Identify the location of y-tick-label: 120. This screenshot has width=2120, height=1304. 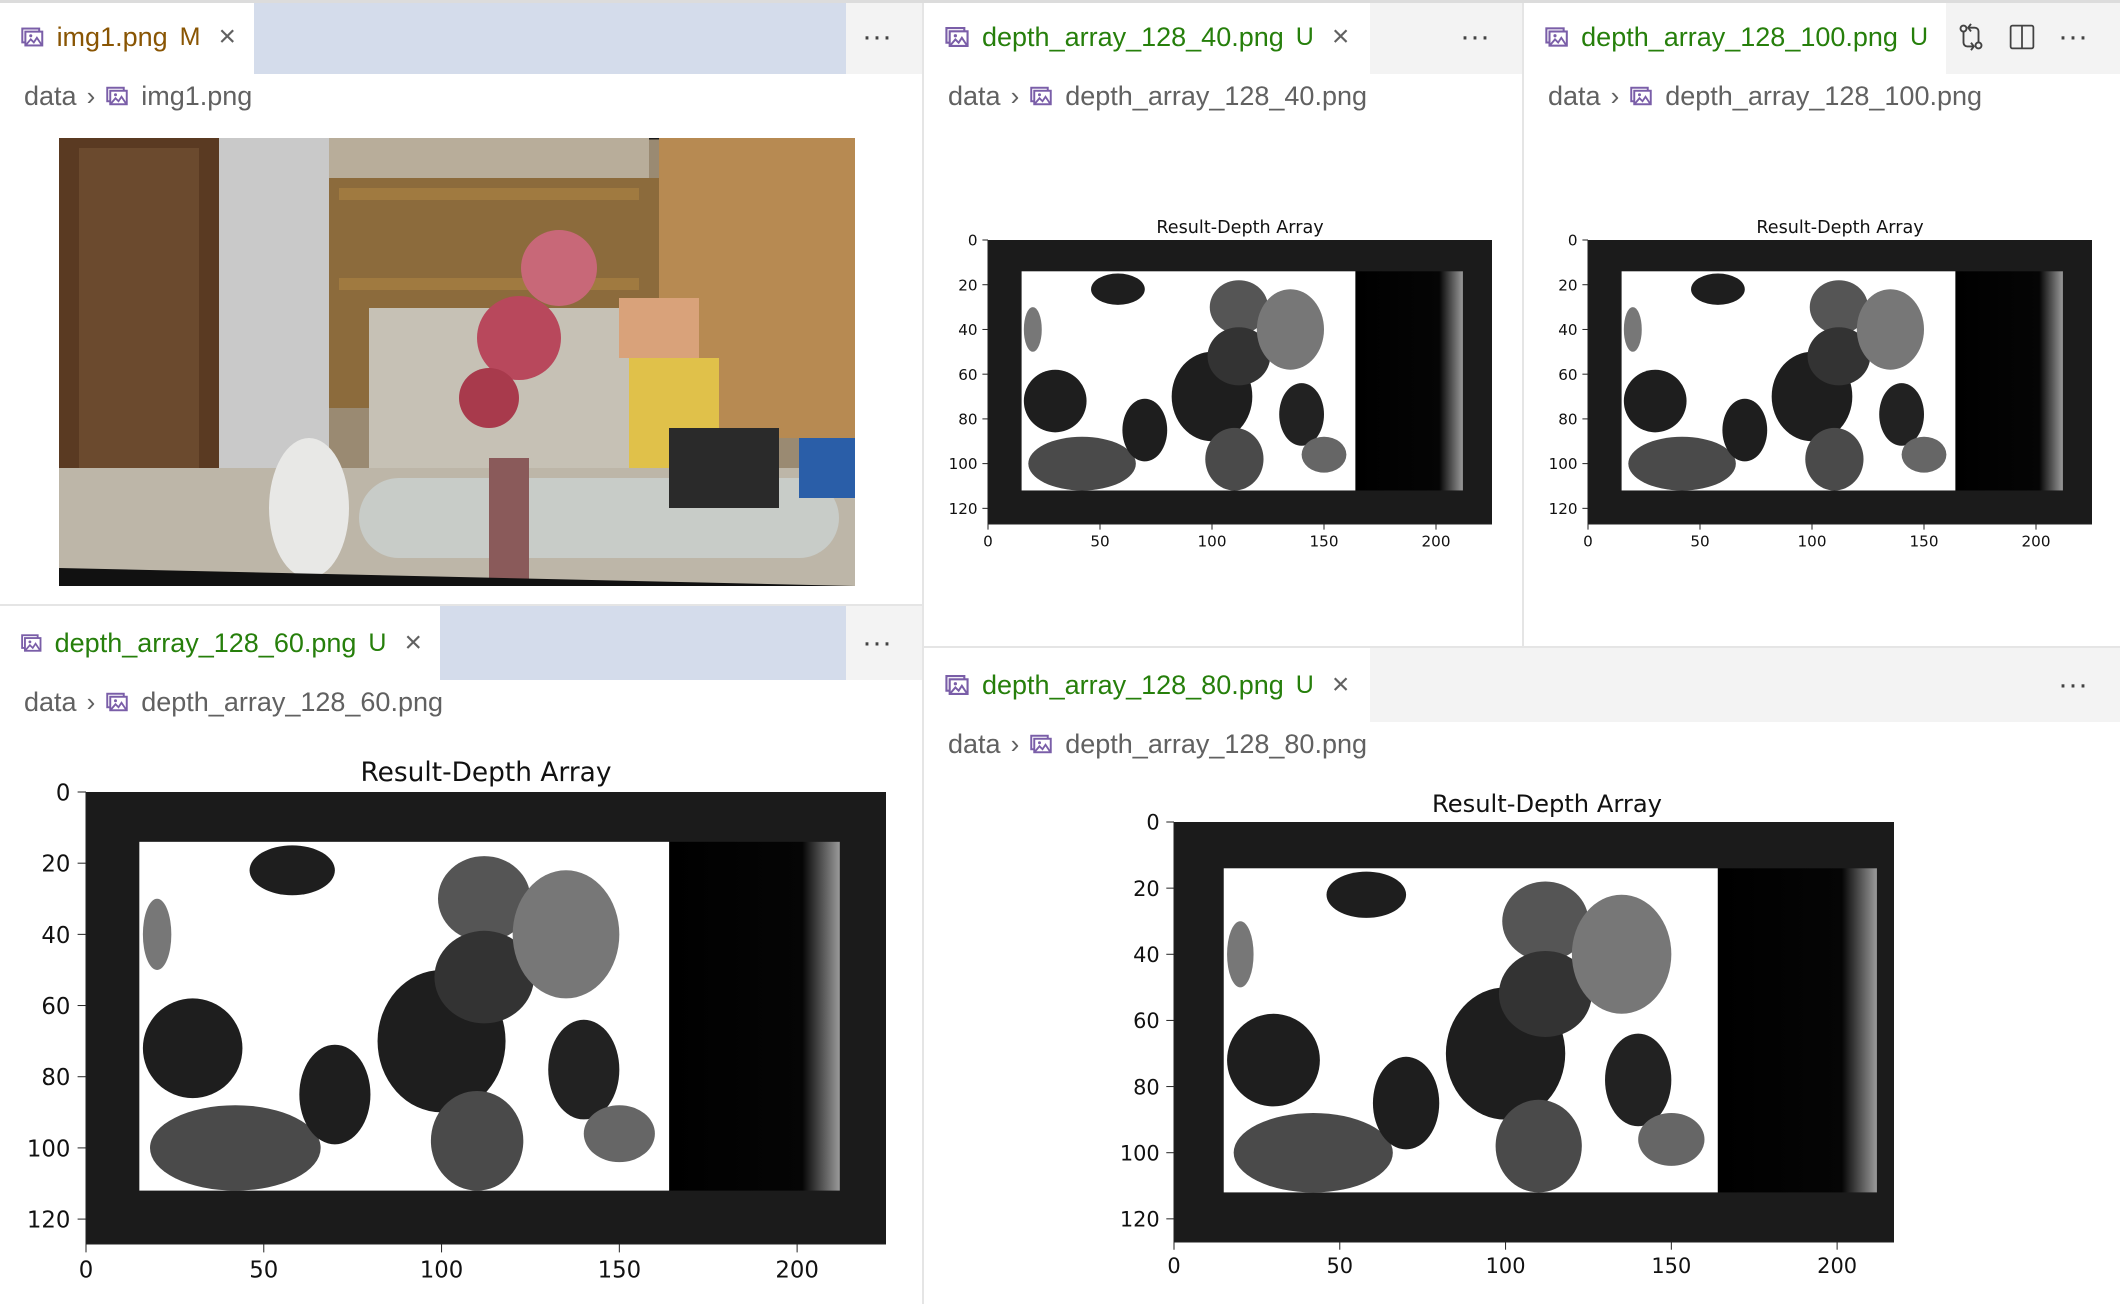
(49, 1220).